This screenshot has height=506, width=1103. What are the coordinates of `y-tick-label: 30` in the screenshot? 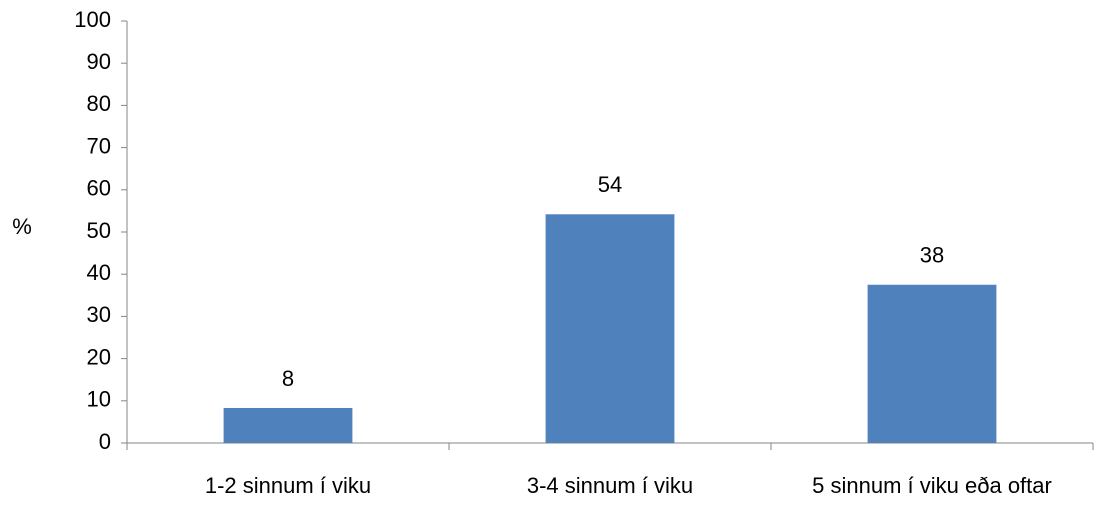 It's located at (99, 314).